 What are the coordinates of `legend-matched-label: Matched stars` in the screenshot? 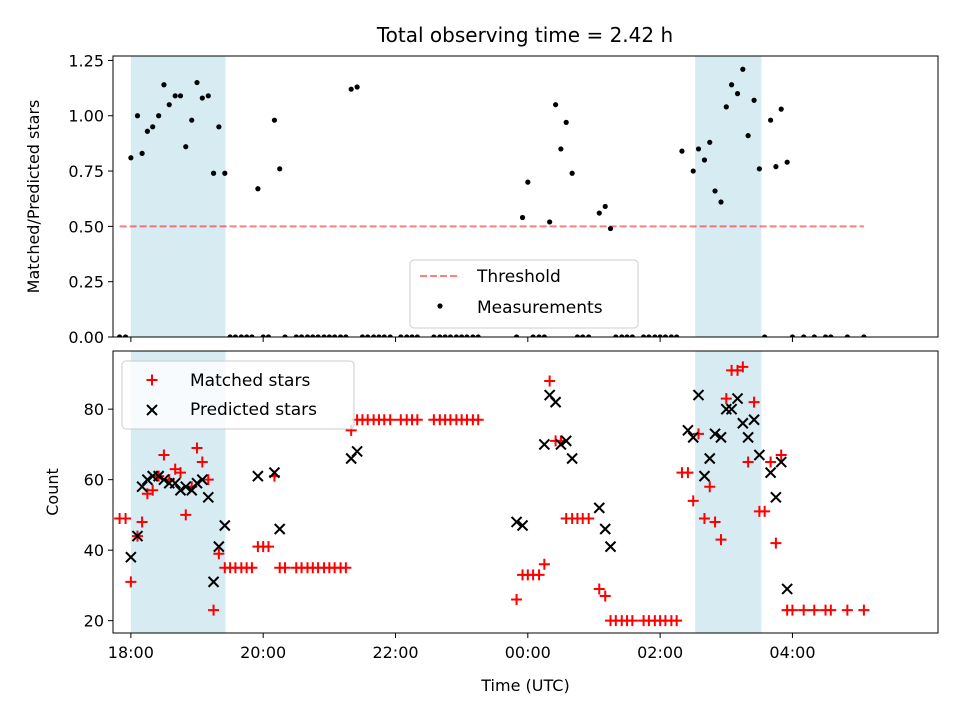 It's located at (250, 381).